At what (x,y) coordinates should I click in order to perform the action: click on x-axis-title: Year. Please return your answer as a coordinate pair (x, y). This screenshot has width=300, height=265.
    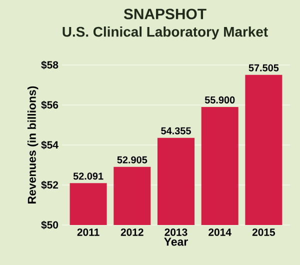
    Looking at the image, I should click on (176, 242).